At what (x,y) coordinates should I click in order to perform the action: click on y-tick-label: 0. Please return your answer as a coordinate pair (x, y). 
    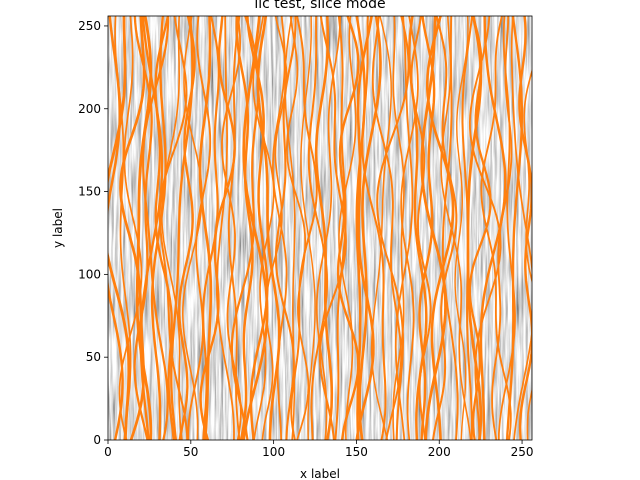
    Looking at the image, I should click on (97, 440).